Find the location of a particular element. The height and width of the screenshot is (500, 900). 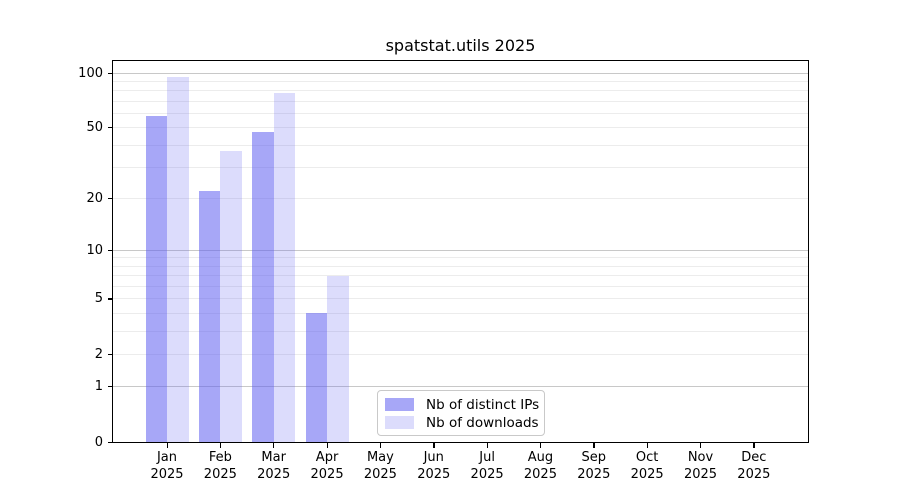

month-label: Mar is located at coordinates (273, 457).